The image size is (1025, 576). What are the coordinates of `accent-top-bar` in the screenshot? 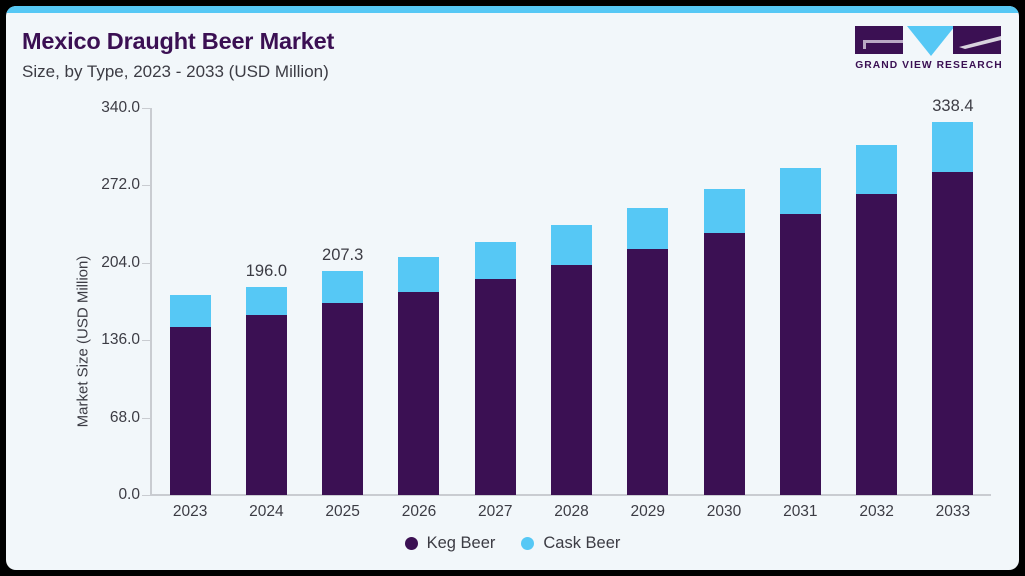 It's located at (512, 9).